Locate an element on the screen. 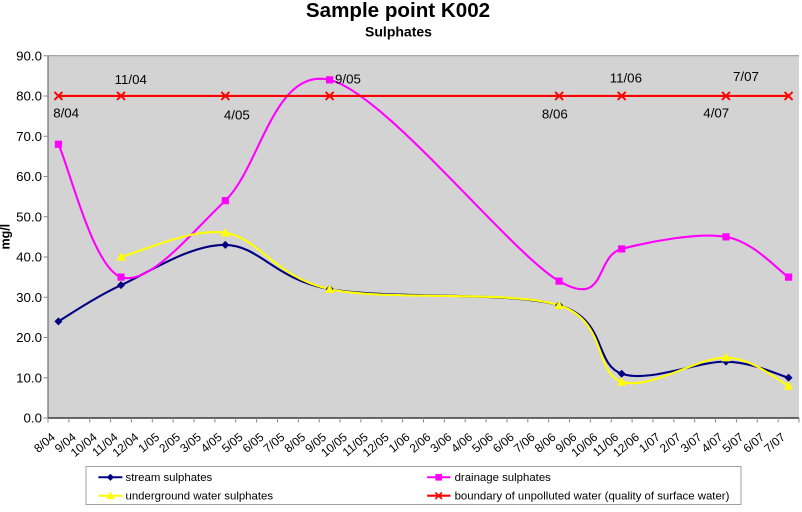 The height and width of the screenshot is (512, 802). svg-text: 30.0 is located at coordinates (29, 297).